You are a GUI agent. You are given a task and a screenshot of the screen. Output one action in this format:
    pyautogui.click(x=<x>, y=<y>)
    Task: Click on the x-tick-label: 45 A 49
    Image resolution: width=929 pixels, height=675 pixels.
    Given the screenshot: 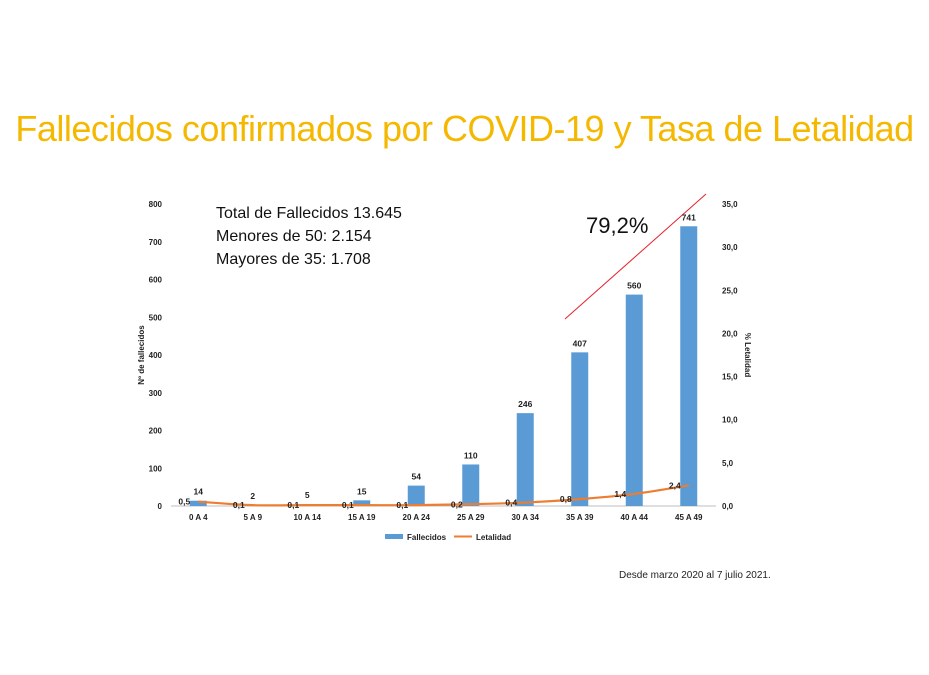 What is the action you would take?
    pyautogui.click(x=689, y=517)
    